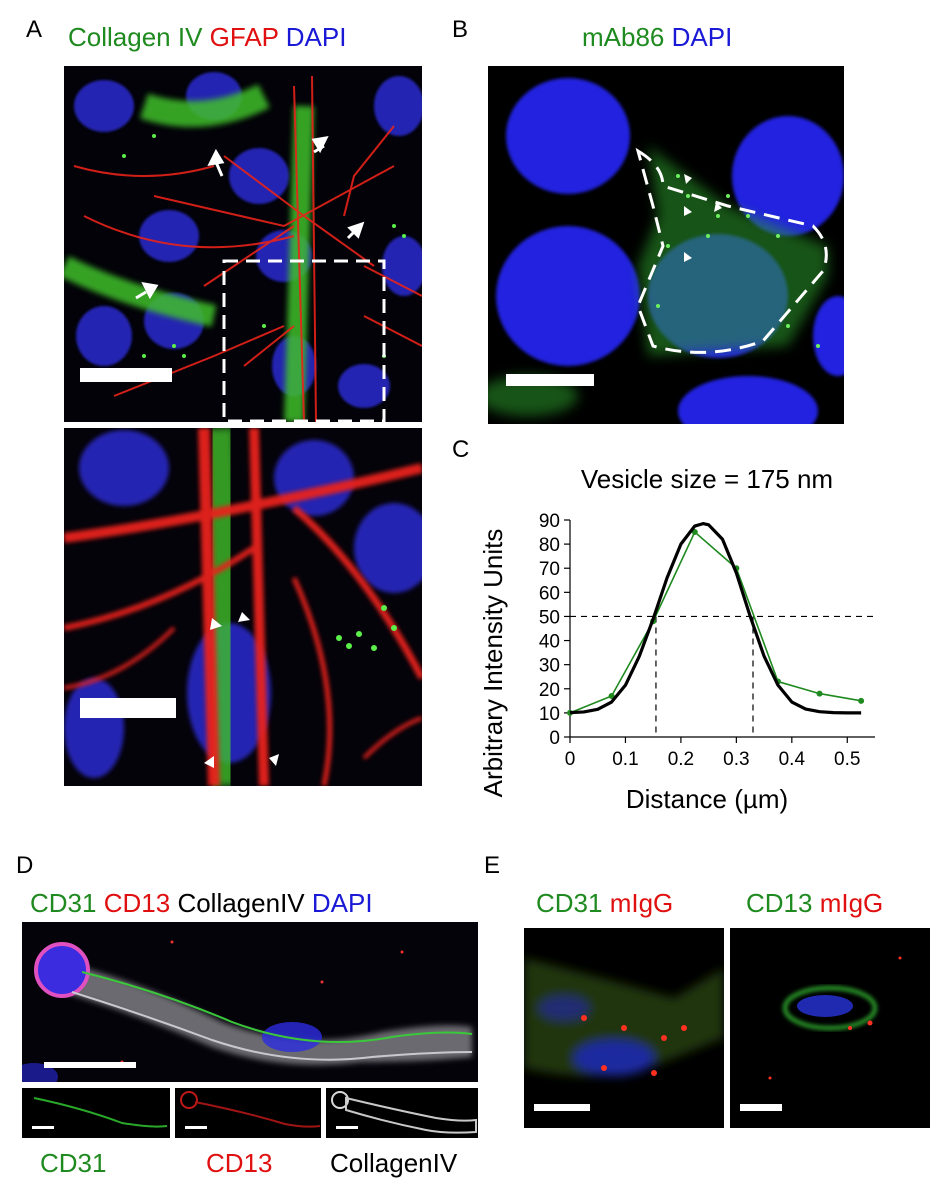 The height and width of the screenshot is (1200, 942). I want to click on panel-d-cd31-scale-bar, so click(43, 1127).